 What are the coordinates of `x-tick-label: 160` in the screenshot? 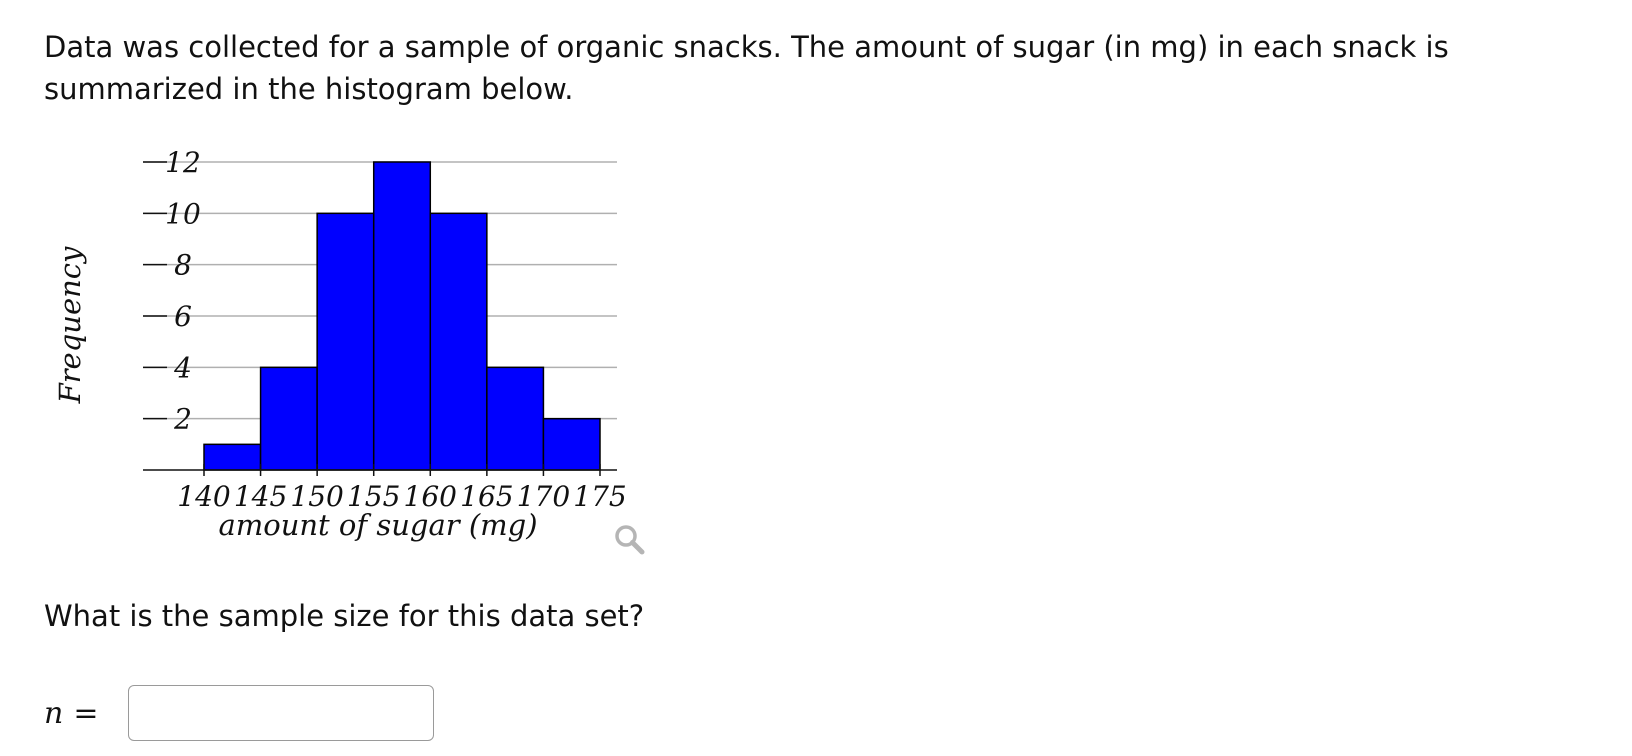 It's located at (430, 496).